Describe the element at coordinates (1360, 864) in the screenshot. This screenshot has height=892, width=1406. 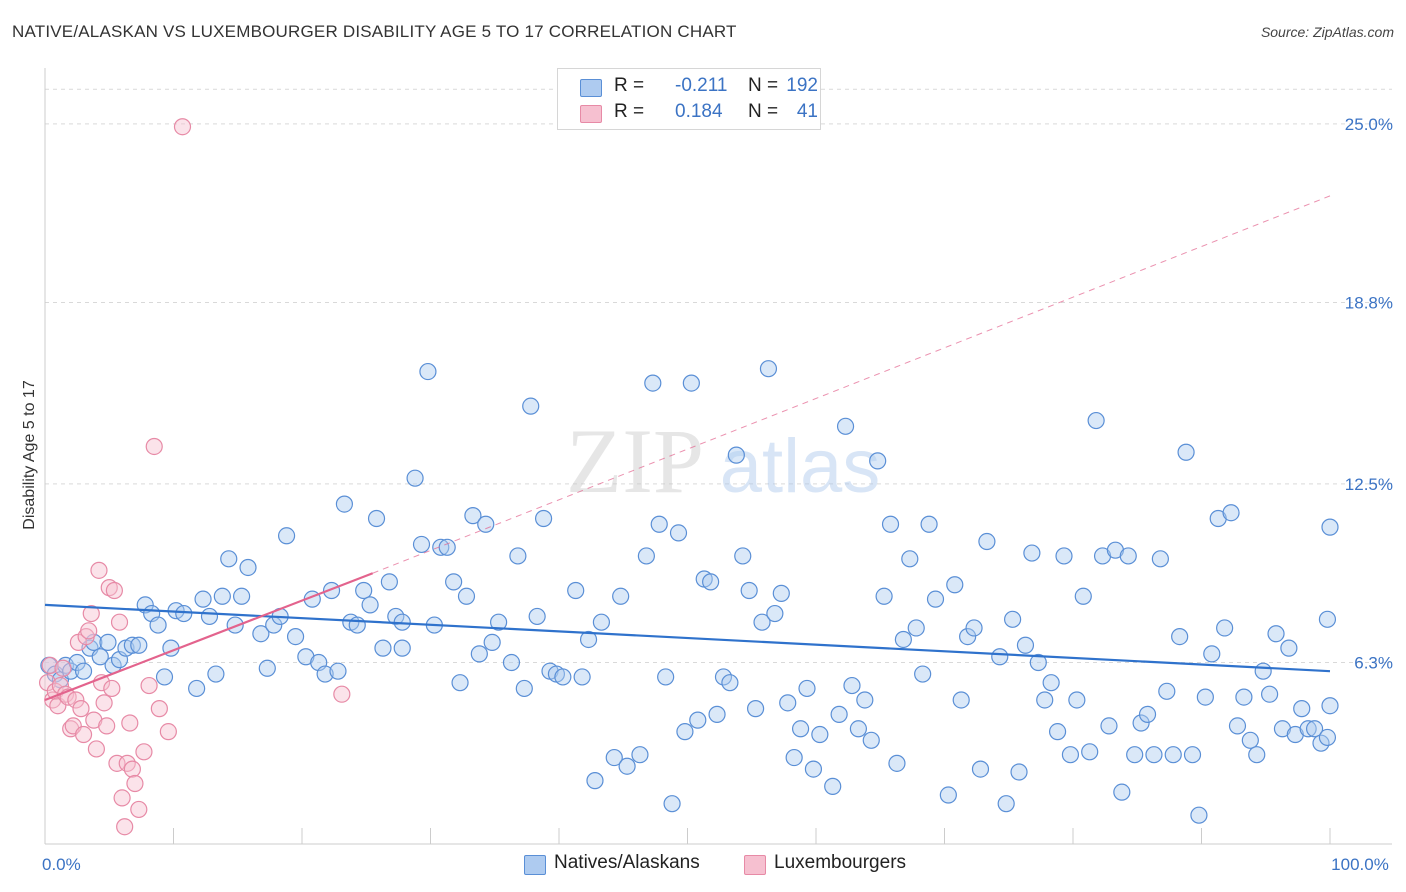
I see `x-tick-label: 100.0%` at that location.